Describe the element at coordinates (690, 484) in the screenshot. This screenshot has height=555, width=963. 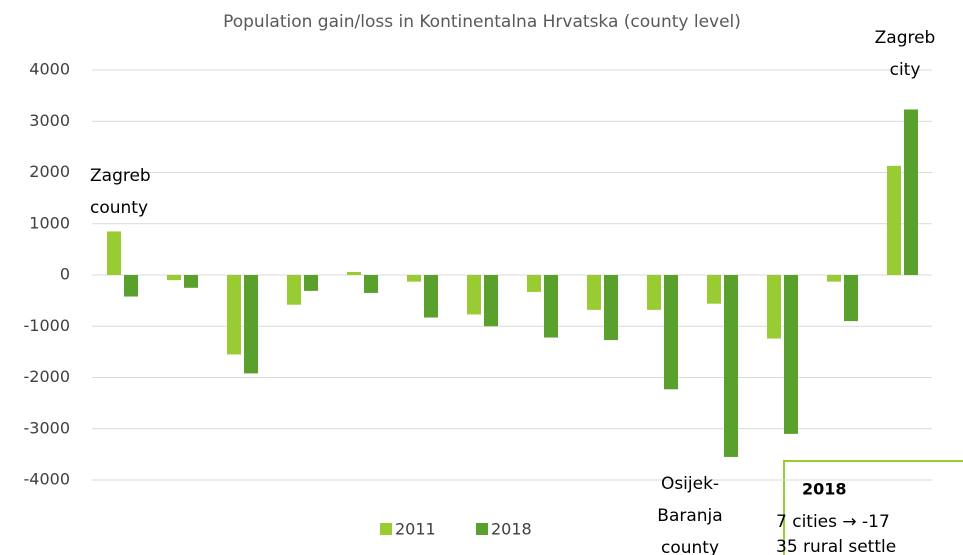
I see `annotation: Osijek-` at that location.